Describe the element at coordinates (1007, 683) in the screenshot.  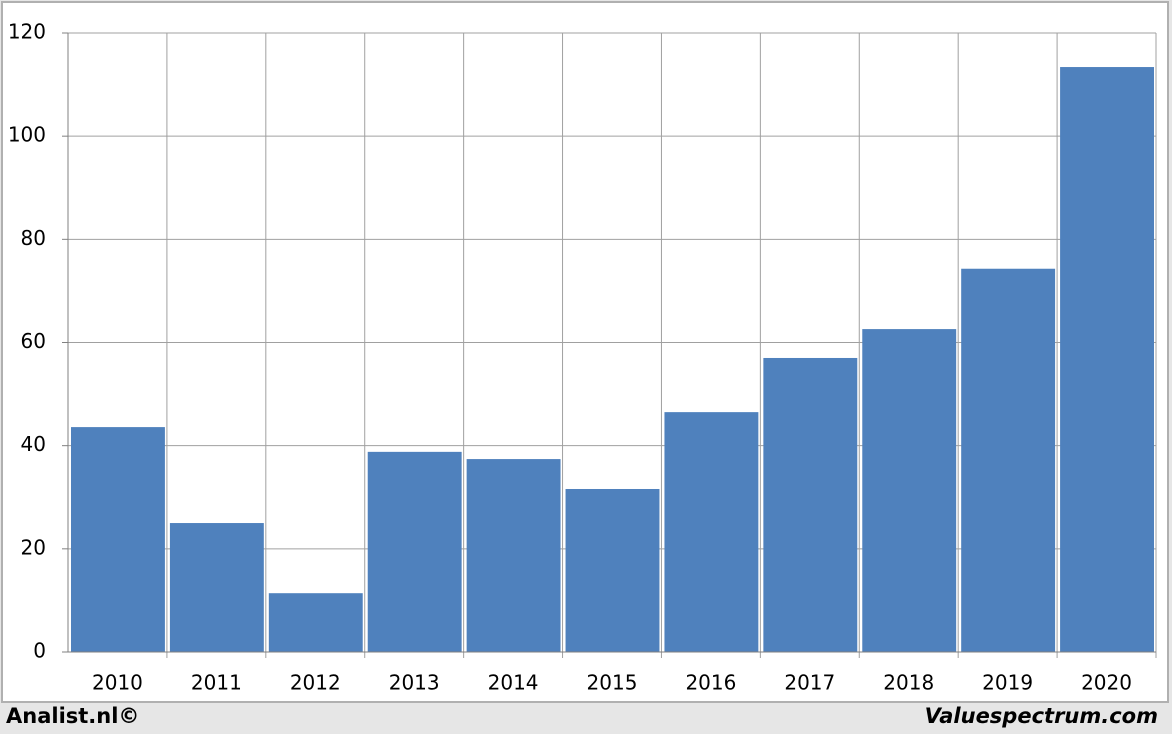
I see `x-tick-label: 2019` at that location.